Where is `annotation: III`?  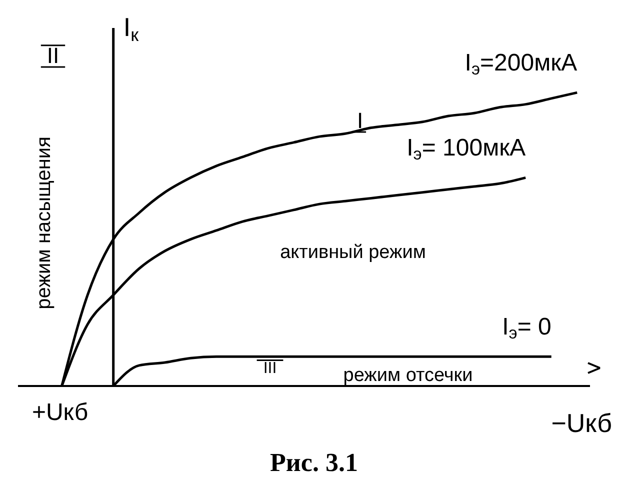 annotation: III is located at coordinates (270, 368).